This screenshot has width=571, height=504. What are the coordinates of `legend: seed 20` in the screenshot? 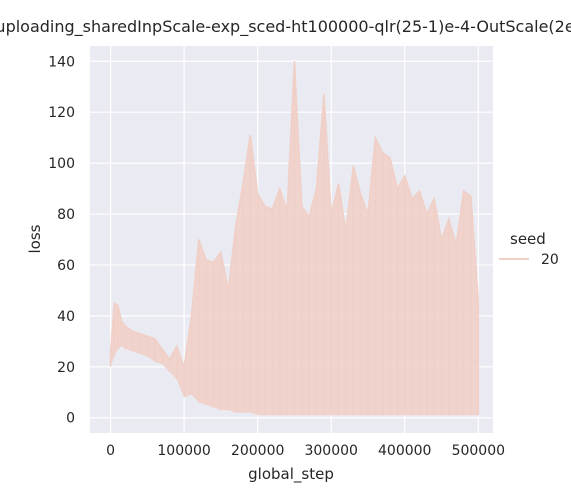 It's located at (529, 249).